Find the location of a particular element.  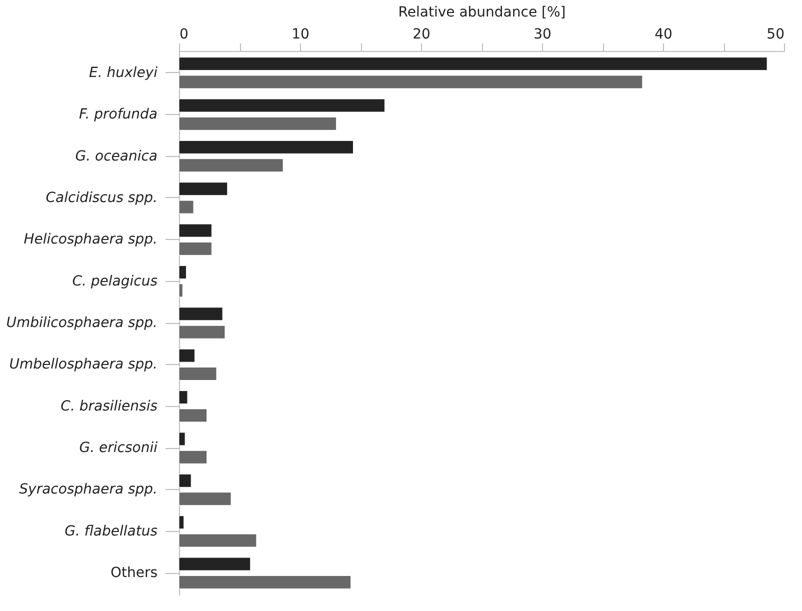

y-tick-label: Helicosphaera spp. is located at coordinates (91, 240).